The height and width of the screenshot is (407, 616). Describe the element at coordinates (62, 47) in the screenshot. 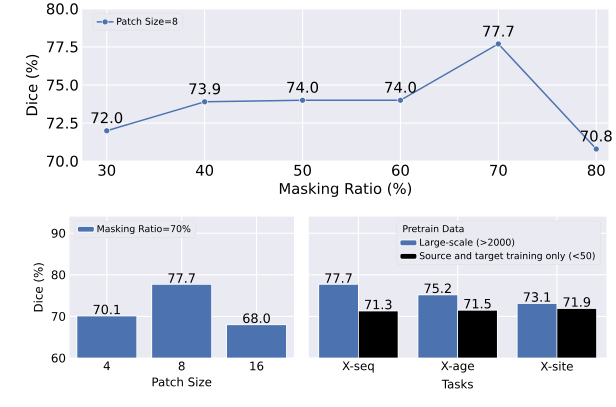

I see `y-tick-label: 77.5` at that location.